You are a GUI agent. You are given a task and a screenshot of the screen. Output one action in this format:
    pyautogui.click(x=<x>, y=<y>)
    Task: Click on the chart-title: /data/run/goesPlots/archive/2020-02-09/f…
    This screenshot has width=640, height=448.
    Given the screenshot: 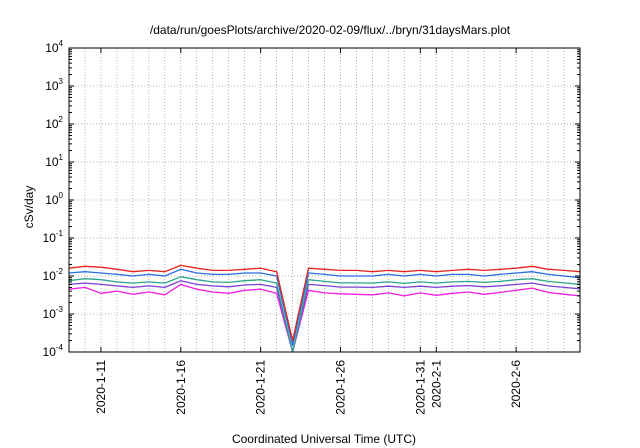 What is the action you would take?
    pyautogui.click(x=330, y=30)
    